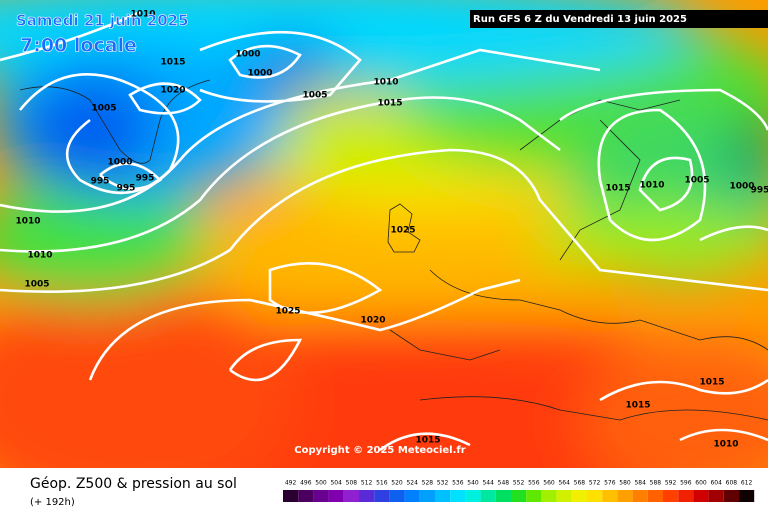  Describe the element at coordinates (379, 450) in the screenshot. I see `copyright: Copyright © 2025 Meteociel.fr` at that location.